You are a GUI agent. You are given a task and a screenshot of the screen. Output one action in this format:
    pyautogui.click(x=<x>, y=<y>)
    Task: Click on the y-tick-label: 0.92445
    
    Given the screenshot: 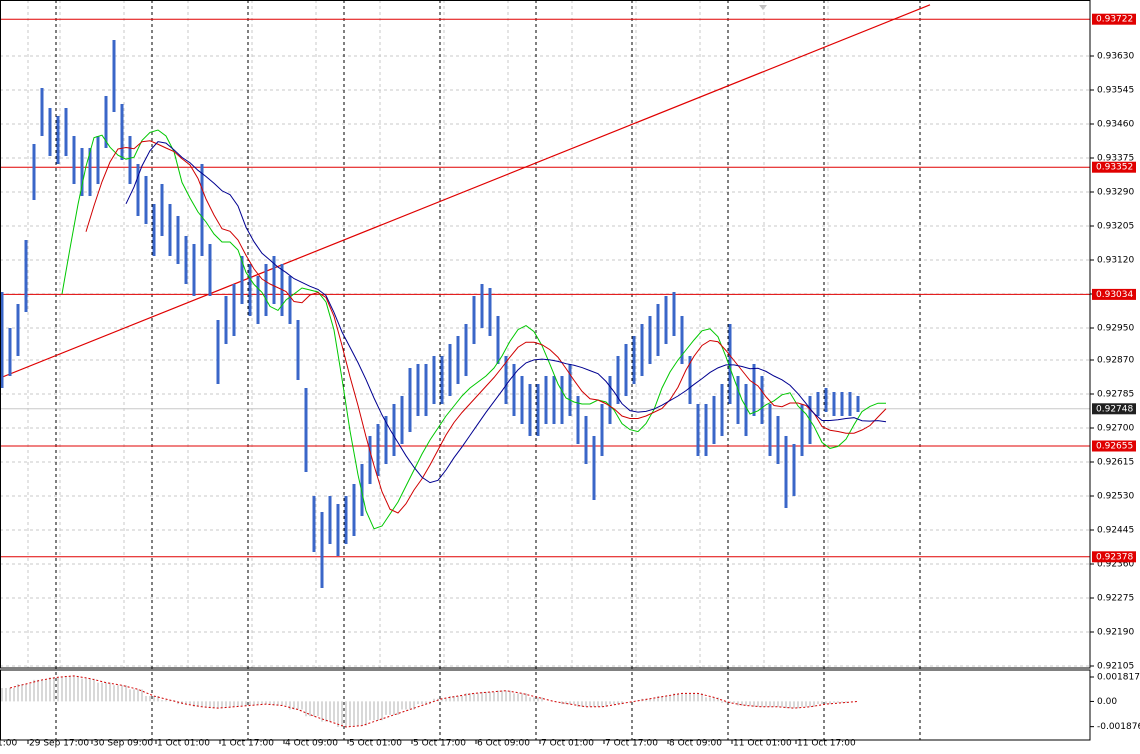 What is the action you would take?
    pyautogui.click(x=1115, y=531)
    